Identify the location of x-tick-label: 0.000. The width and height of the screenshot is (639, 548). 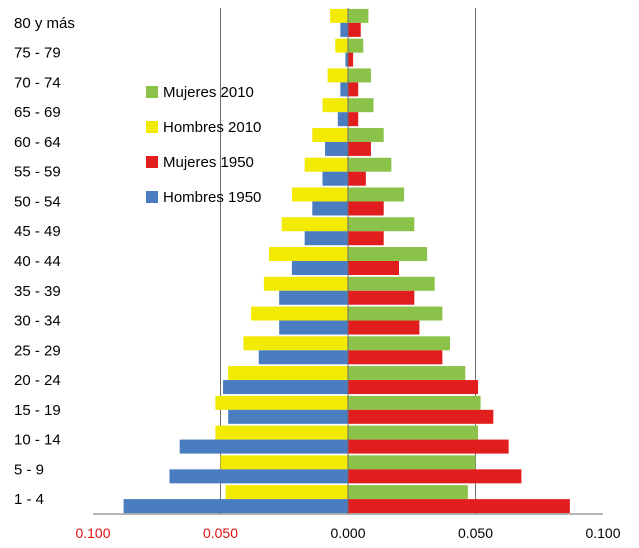
(347, 533).